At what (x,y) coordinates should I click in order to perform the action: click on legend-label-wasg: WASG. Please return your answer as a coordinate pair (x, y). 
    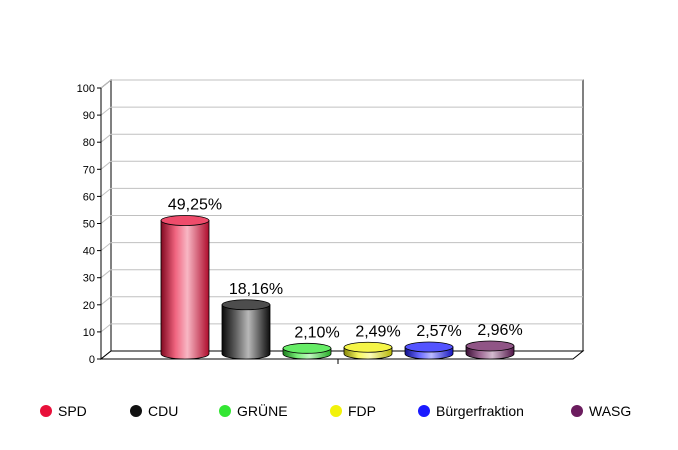
    Looking at the image, I should click on (610, 411).